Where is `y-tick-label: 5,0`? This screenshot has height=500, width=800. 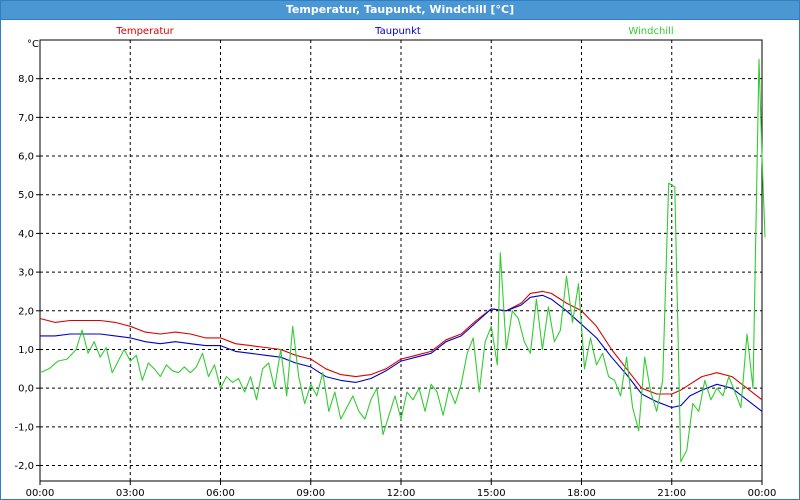 y-tick-label: 5,0 is located at coordinates (26, 195).